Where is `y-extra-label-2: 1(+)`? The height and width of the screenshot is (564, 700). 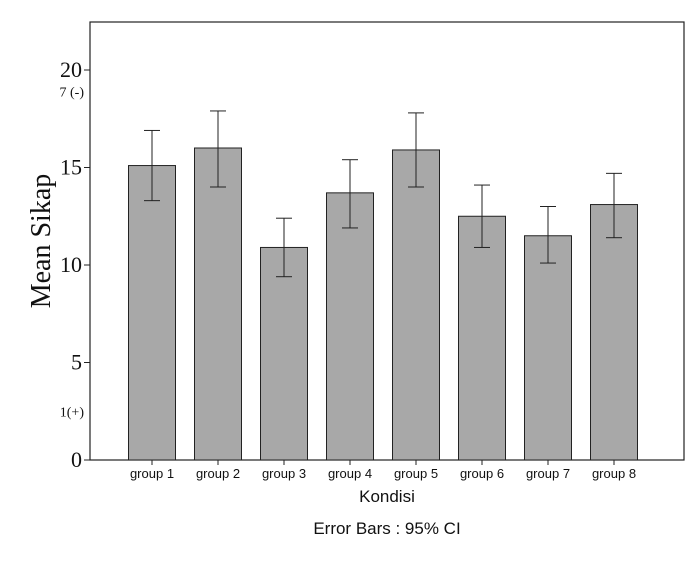
y-extra-label-2: 1(+) is located at coordinates (72, 412).